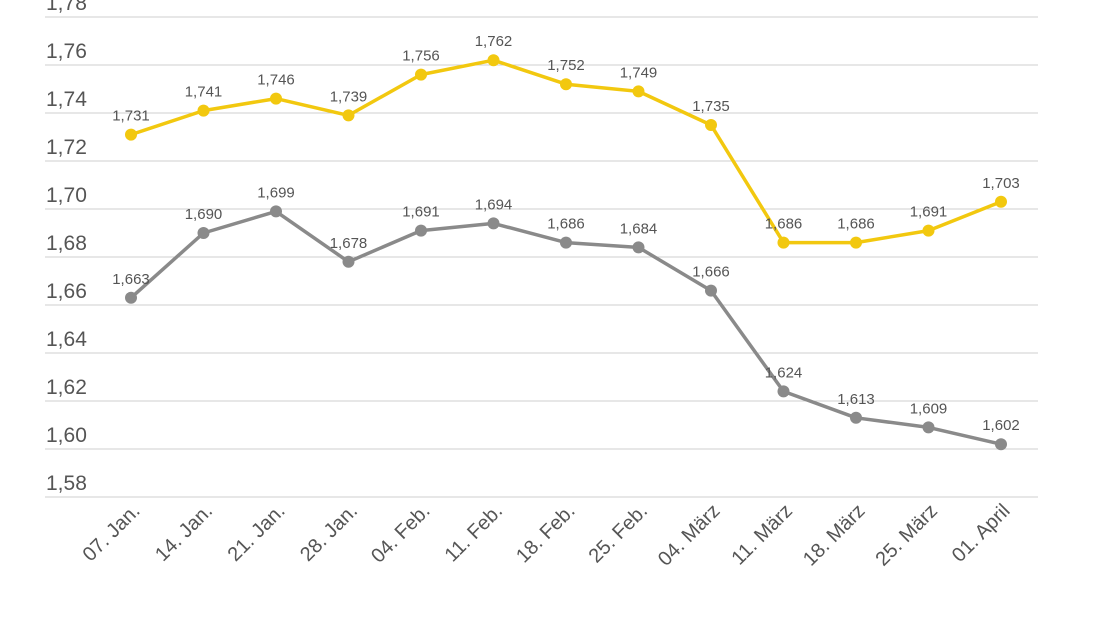 This screenshot has width=1100, height=618. What do you see at coordinates (618, 533) in the screenshot?
I see `x-tick-label: 25. Feb.` at bounding box center [618, 533].